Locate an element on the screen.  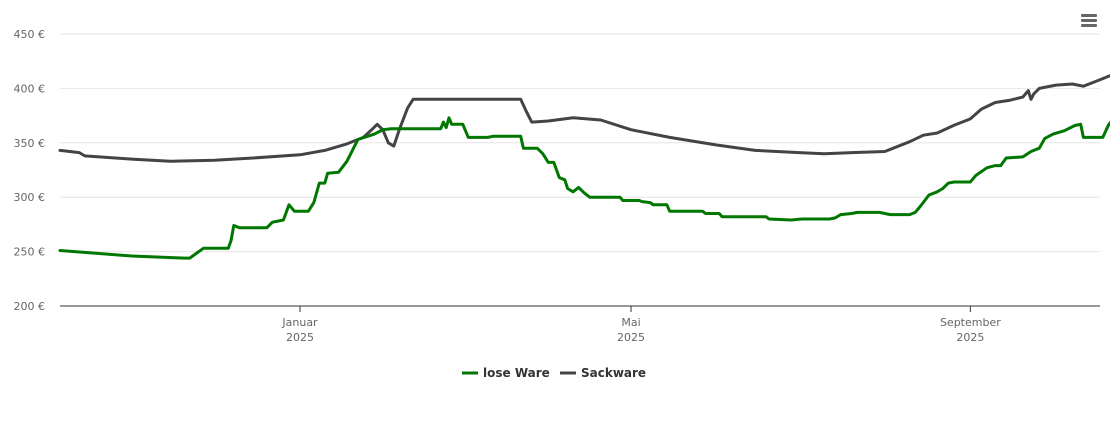
y-tick-label: 450 € is located at coordinates (30, 34).